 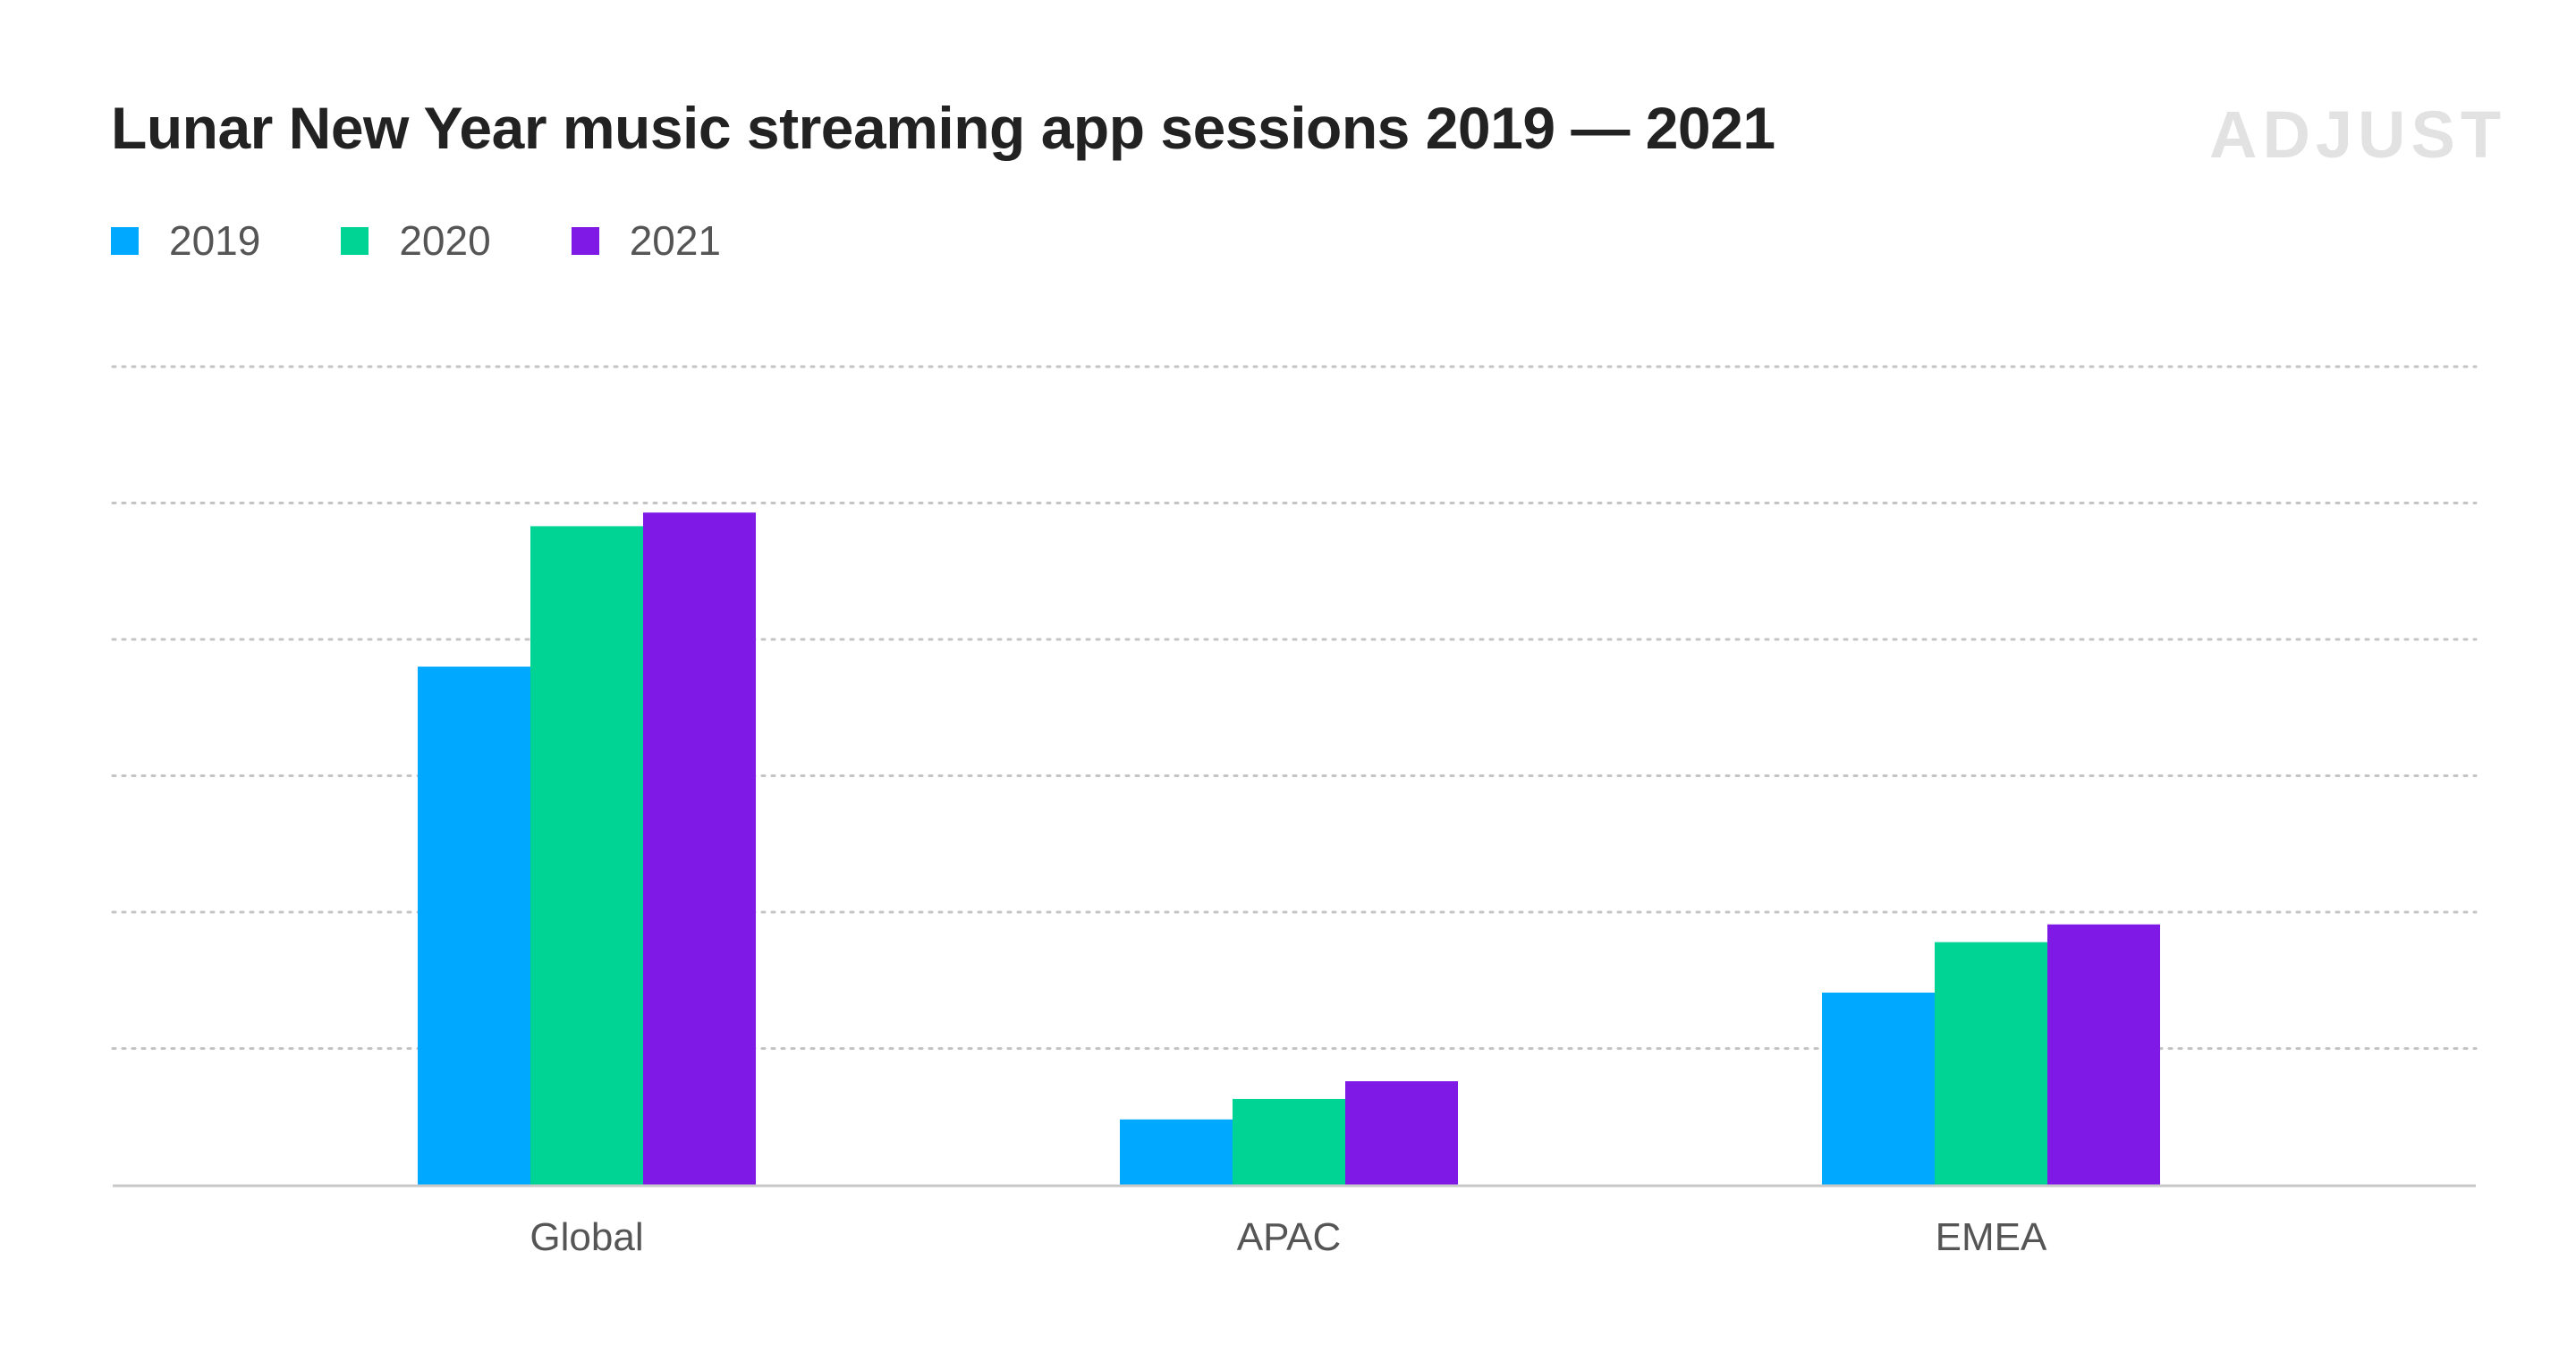 I want to click on legend-label-2019: 2019, so click(x=215, y=240).